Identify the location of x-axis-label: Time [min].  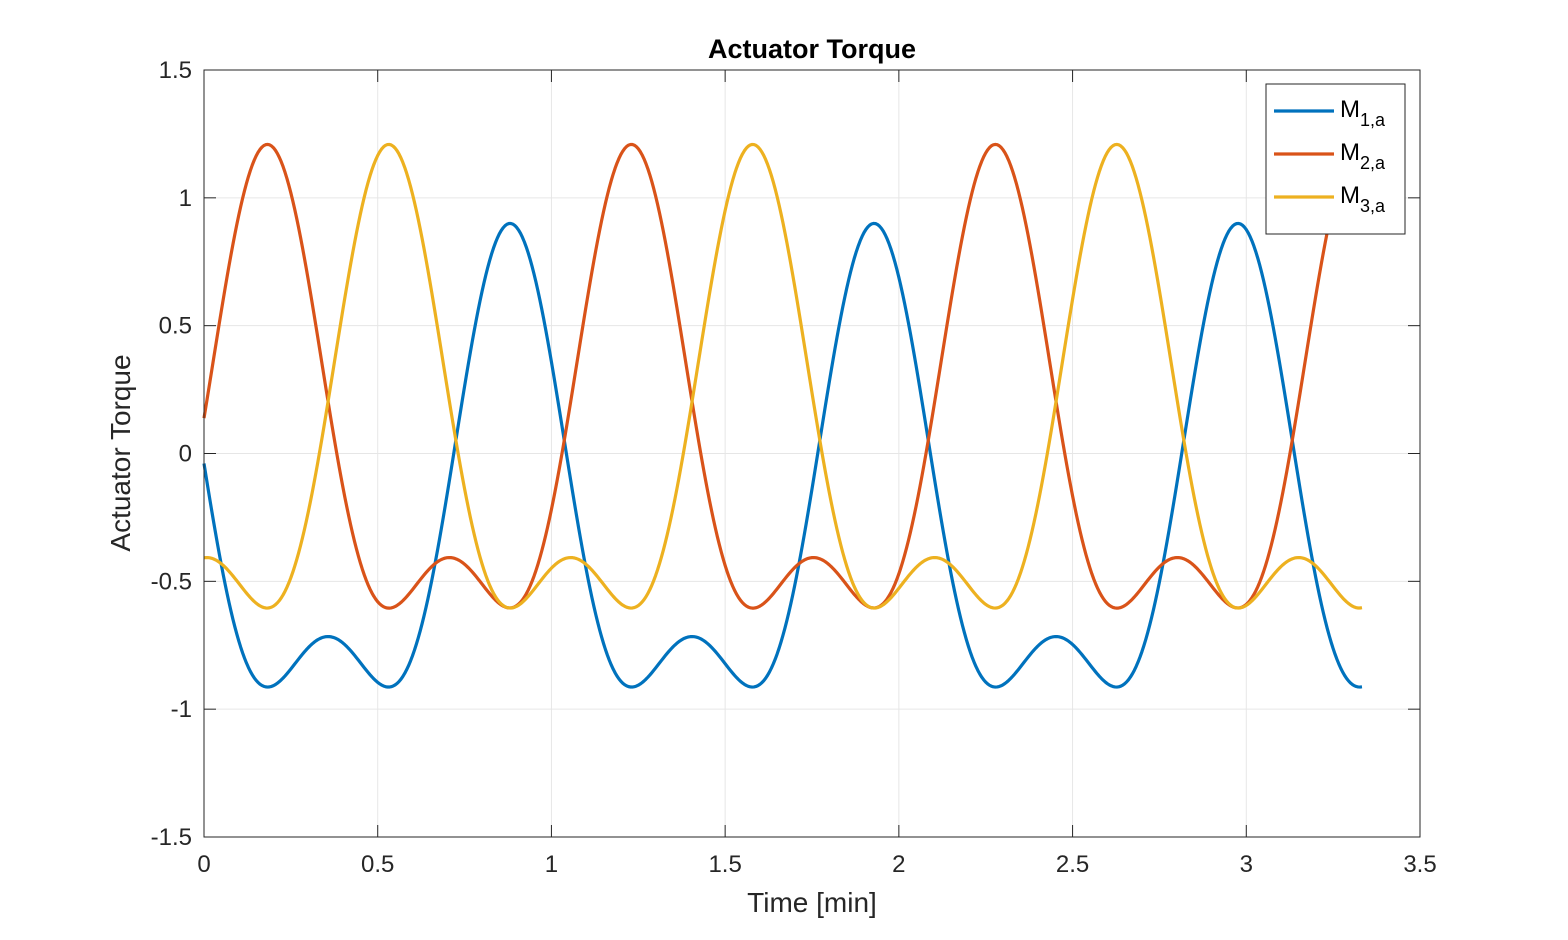
(812, 902).